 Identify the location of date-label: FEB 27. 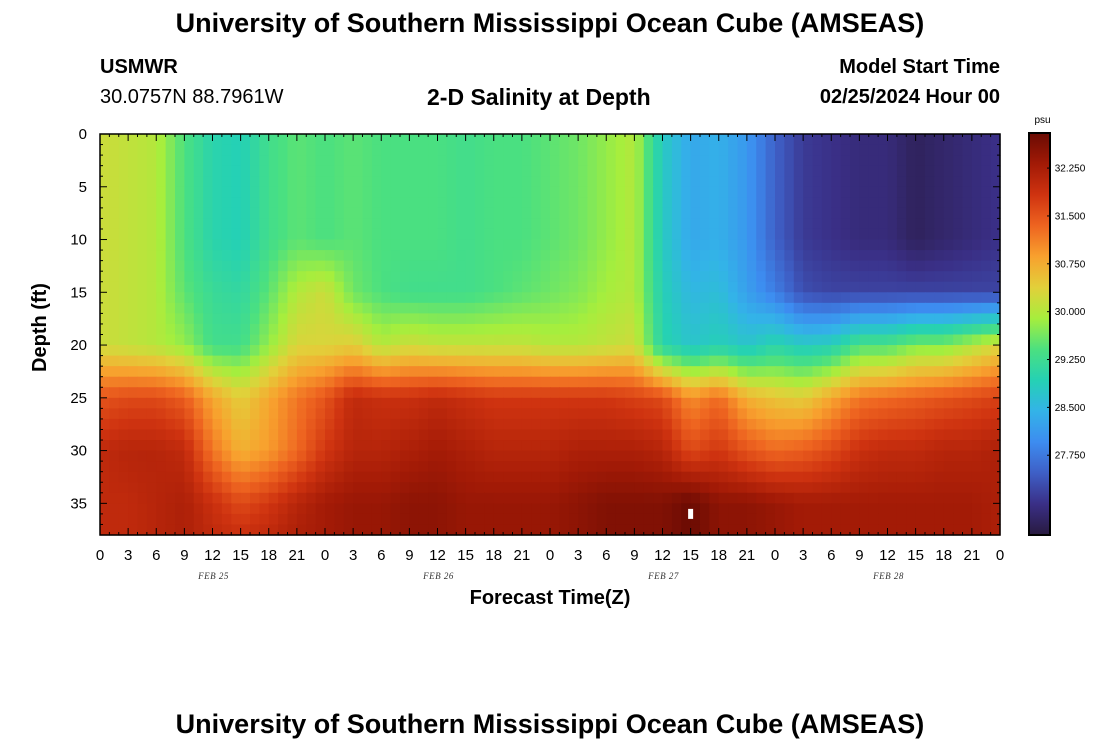
(663, 576).